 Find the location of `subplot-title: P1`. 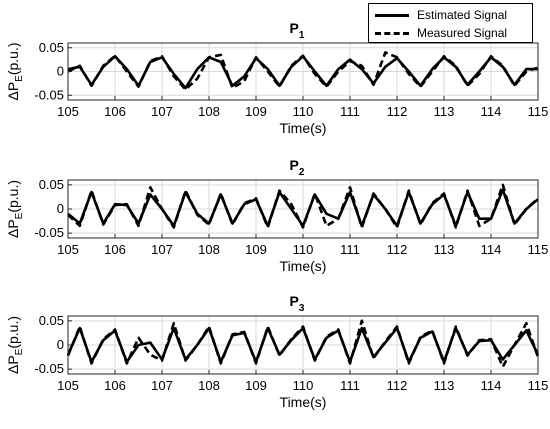

subplot-title: P1 is located at coordinates (297, 30).